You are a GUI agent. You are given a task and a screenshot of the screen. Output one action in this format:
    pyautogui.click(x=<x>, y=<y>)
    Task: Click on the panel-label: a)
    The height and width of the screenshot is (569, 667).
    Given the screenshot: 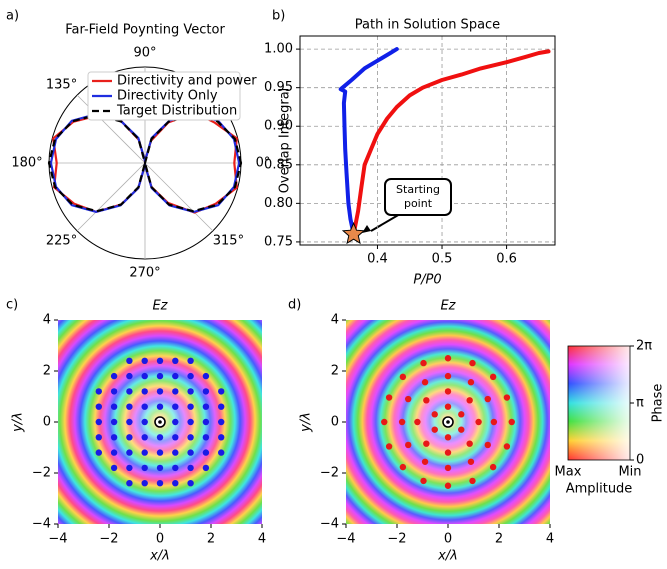 What is the action you would take?
    pyautogui.click(x=12, y=16)
    